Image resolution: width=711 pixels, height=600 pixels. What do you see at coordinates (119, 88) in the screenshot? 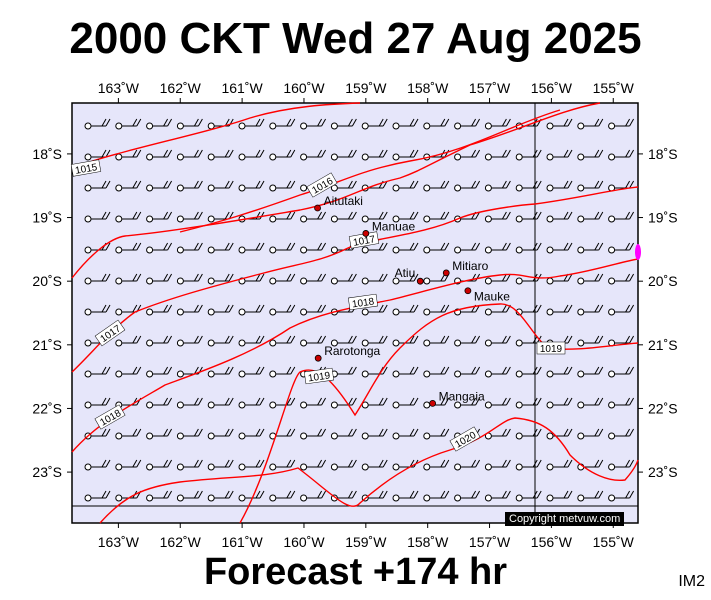
I see `lon-label-top: 163˚W` at bounding box center [119, 88].